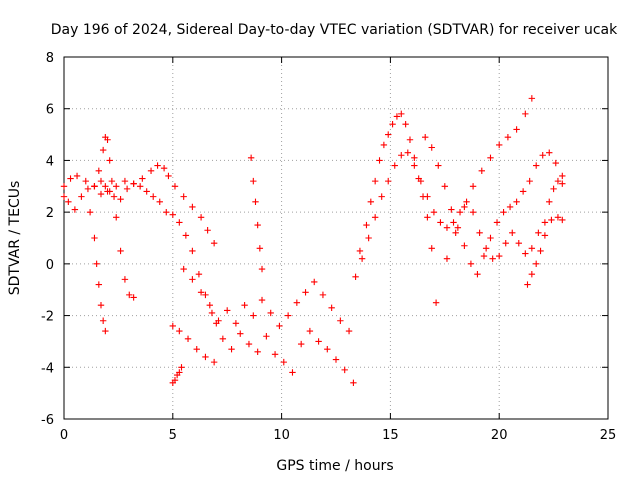 Image resolution: width=640 pixels, height=480 pixels. I want to click on series-track-i, so click(398, 208).